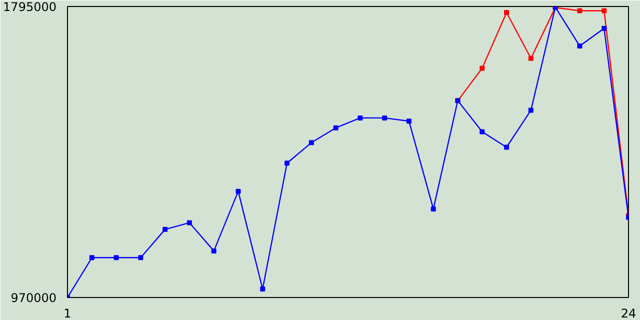 This screenshot has width=640, height=320. What do you see at coordinates (30, 7) in the screenshot?
I see `y-tick-label: 1795000` at bounding box center [30, 7].